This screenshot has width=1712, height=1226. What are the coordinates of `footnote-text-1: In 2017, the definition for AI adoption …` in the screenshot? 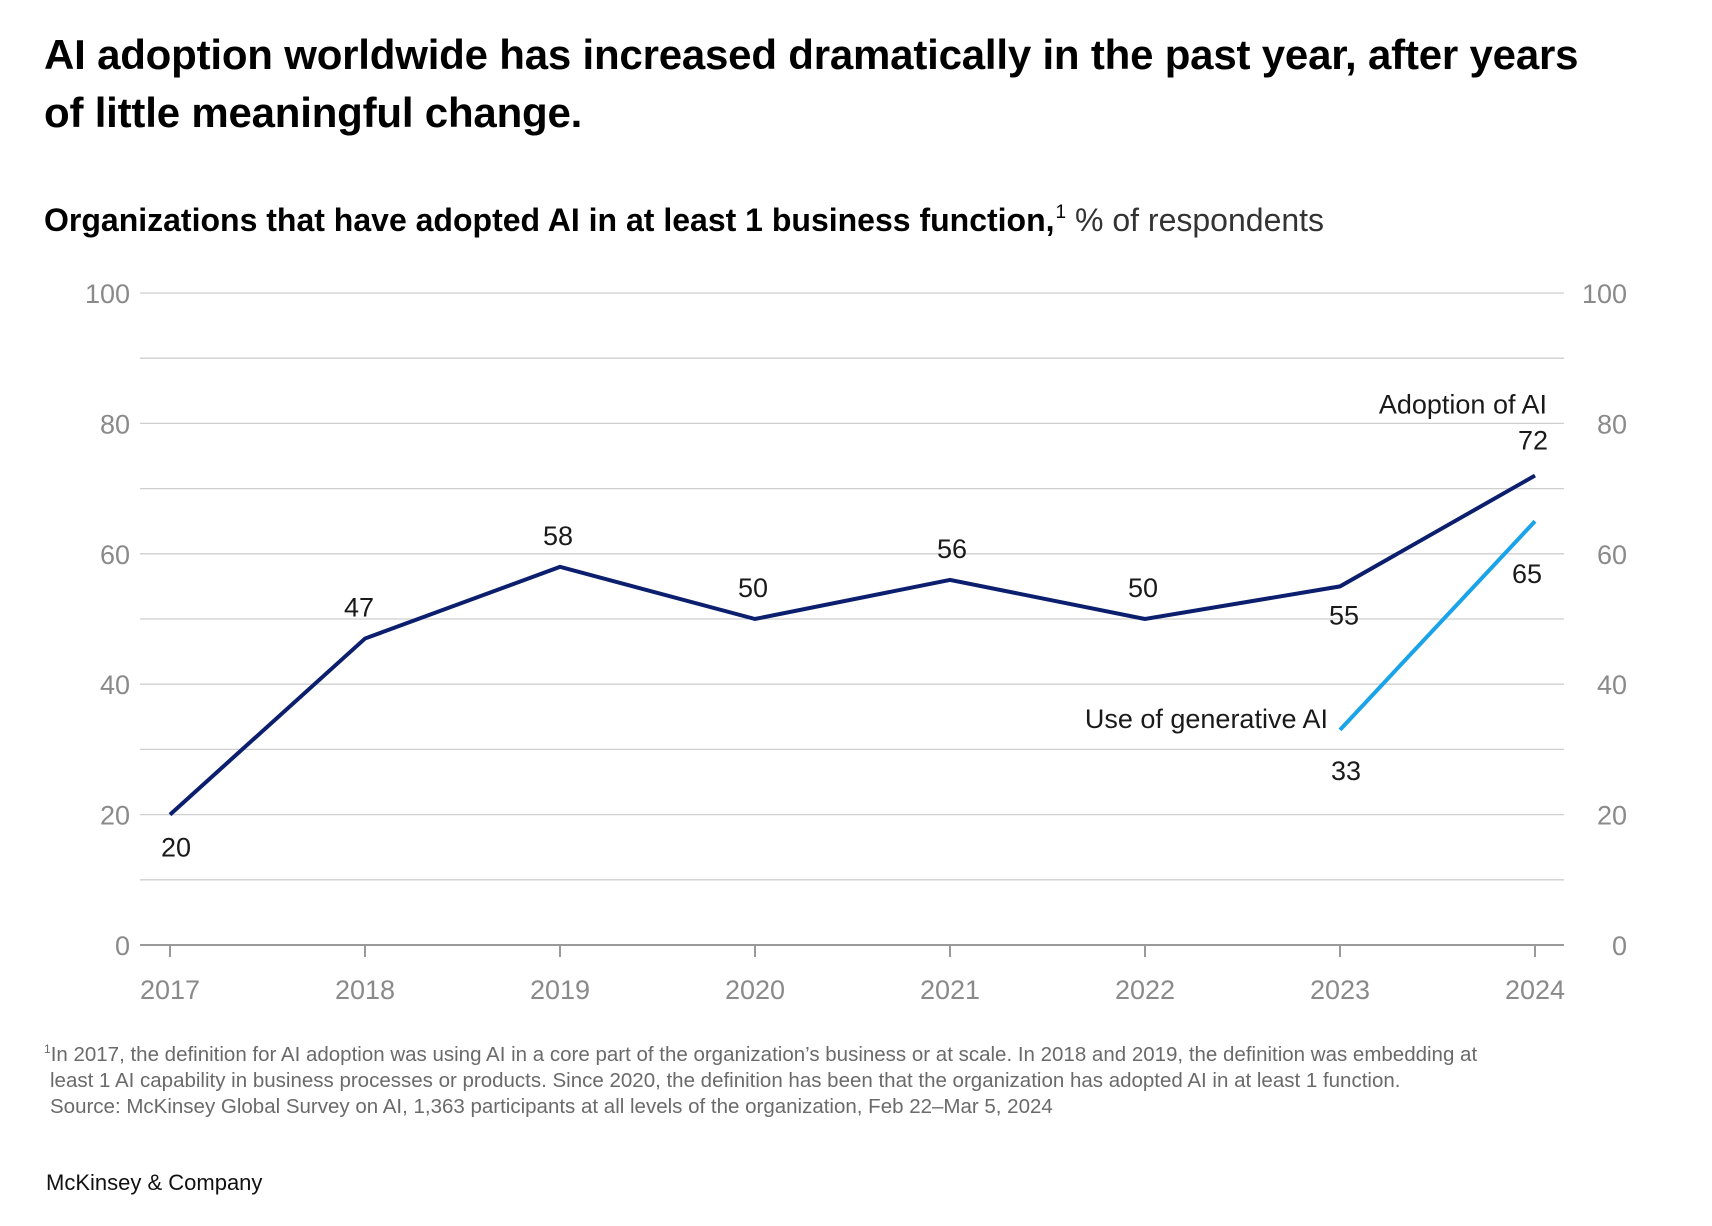 It's located at (764, 1054).